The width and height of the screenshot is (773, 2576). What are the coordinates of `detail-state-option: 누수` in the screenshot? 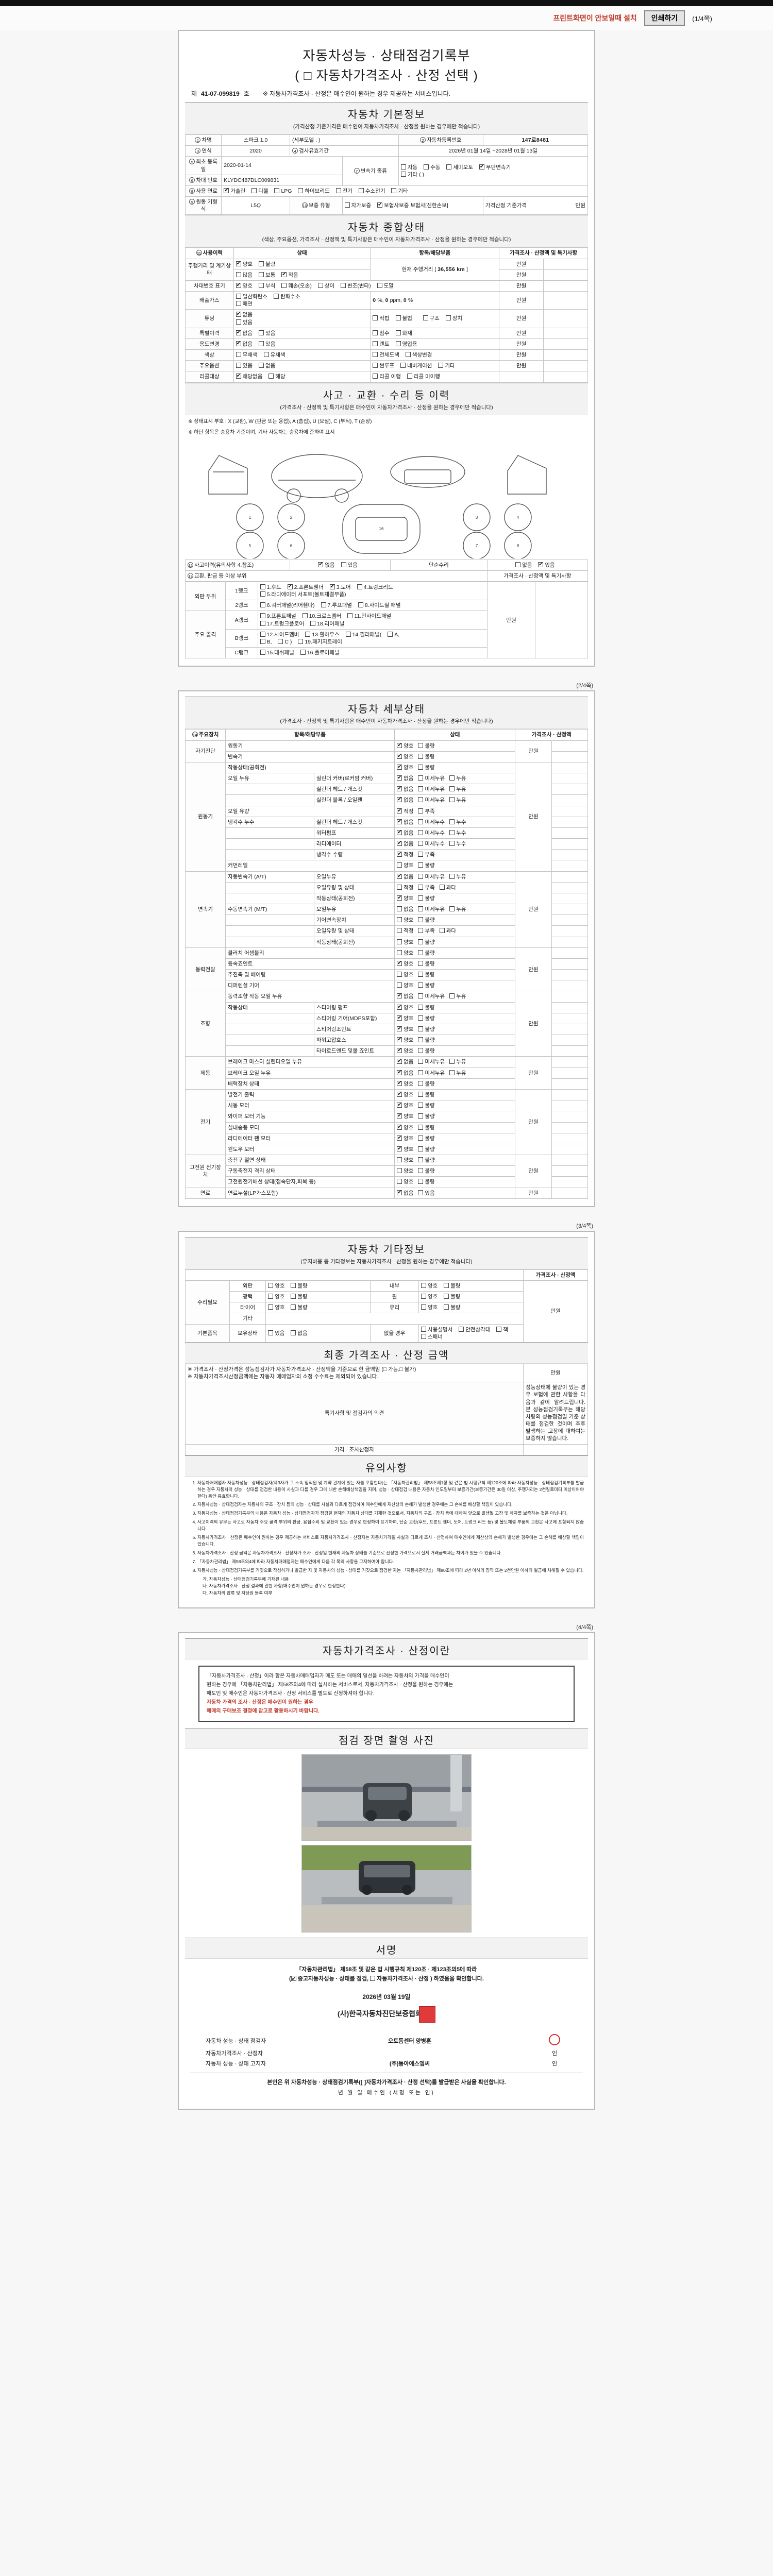 It's located at (457, 844).